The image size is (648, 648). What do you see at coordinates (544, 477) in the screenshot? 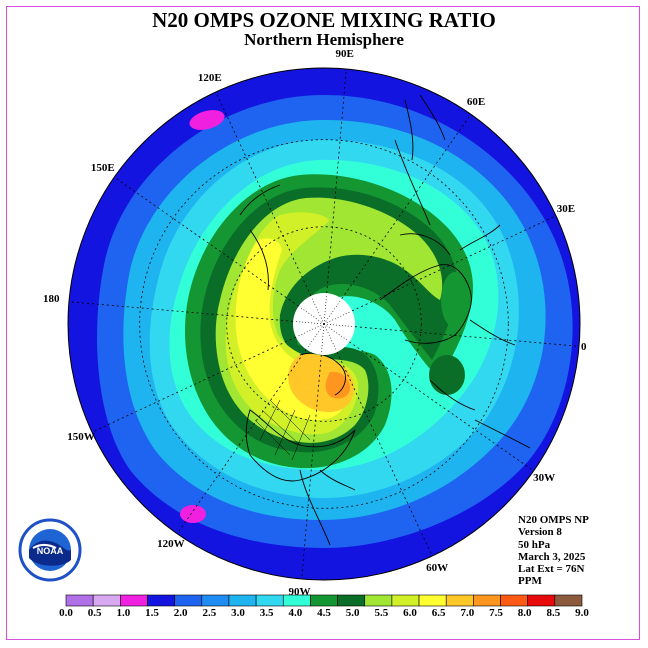
I see `lon-30w-label: 30W` at bounding box center [544, 477].